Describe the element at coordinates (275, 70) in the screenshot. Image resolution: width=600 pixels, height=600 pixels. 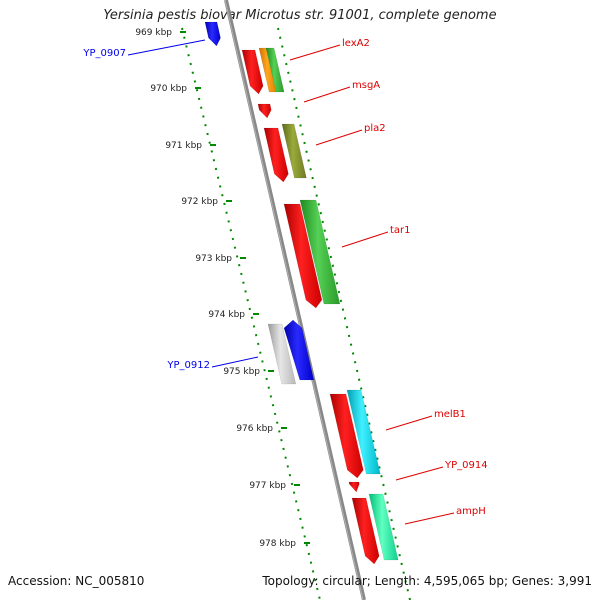
I see `rna-lexa2-green` at that location.